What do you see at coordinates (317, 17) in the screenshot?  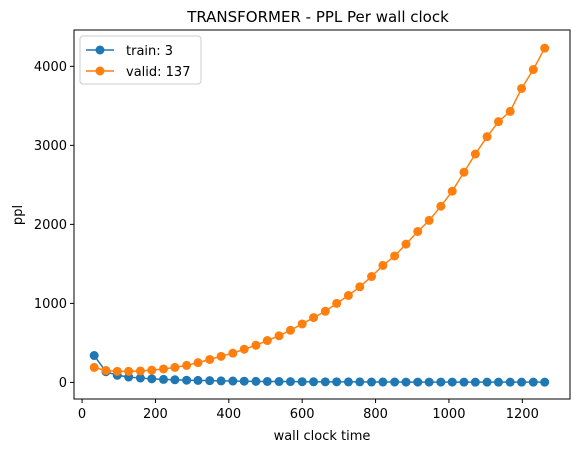 I see `chart-title: TRANSFORMER - PPL Per wall clock` at bounding box center [317, 17].